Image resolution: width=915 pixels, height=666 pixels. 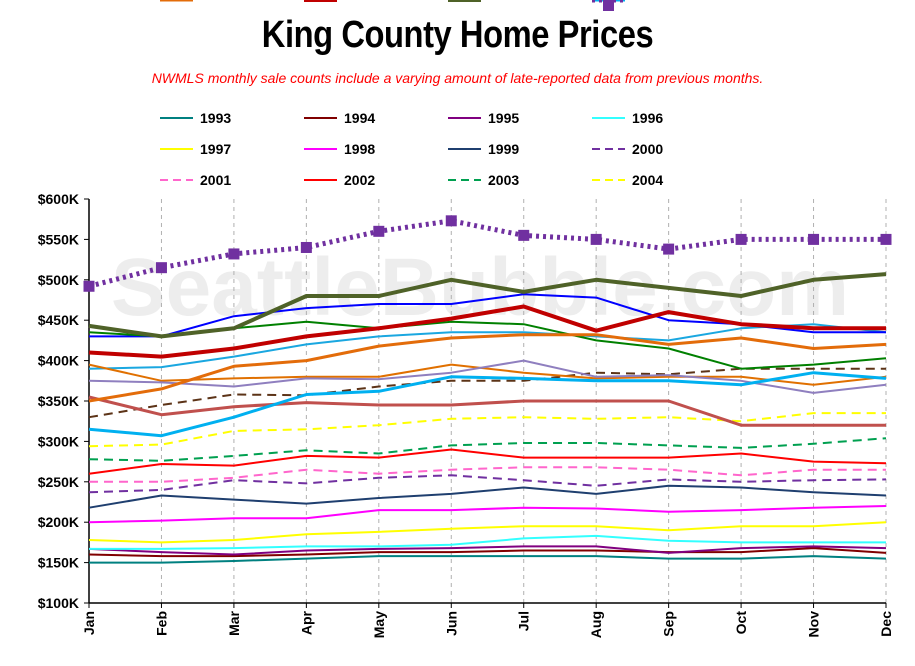 I want to click on x-tick-label: Jan, so click(x=89, y=623).